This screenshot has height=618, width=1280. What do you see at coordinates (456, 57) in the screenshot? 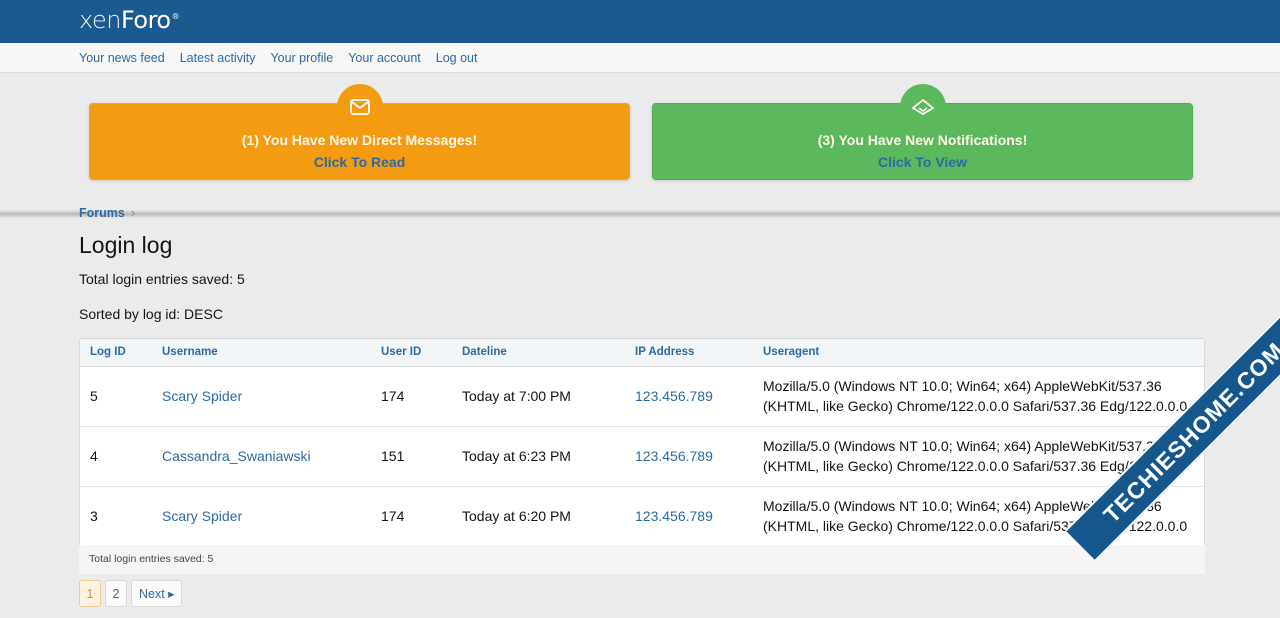
I see `nav-log-out: Log out` at bounding box center [456, 57].